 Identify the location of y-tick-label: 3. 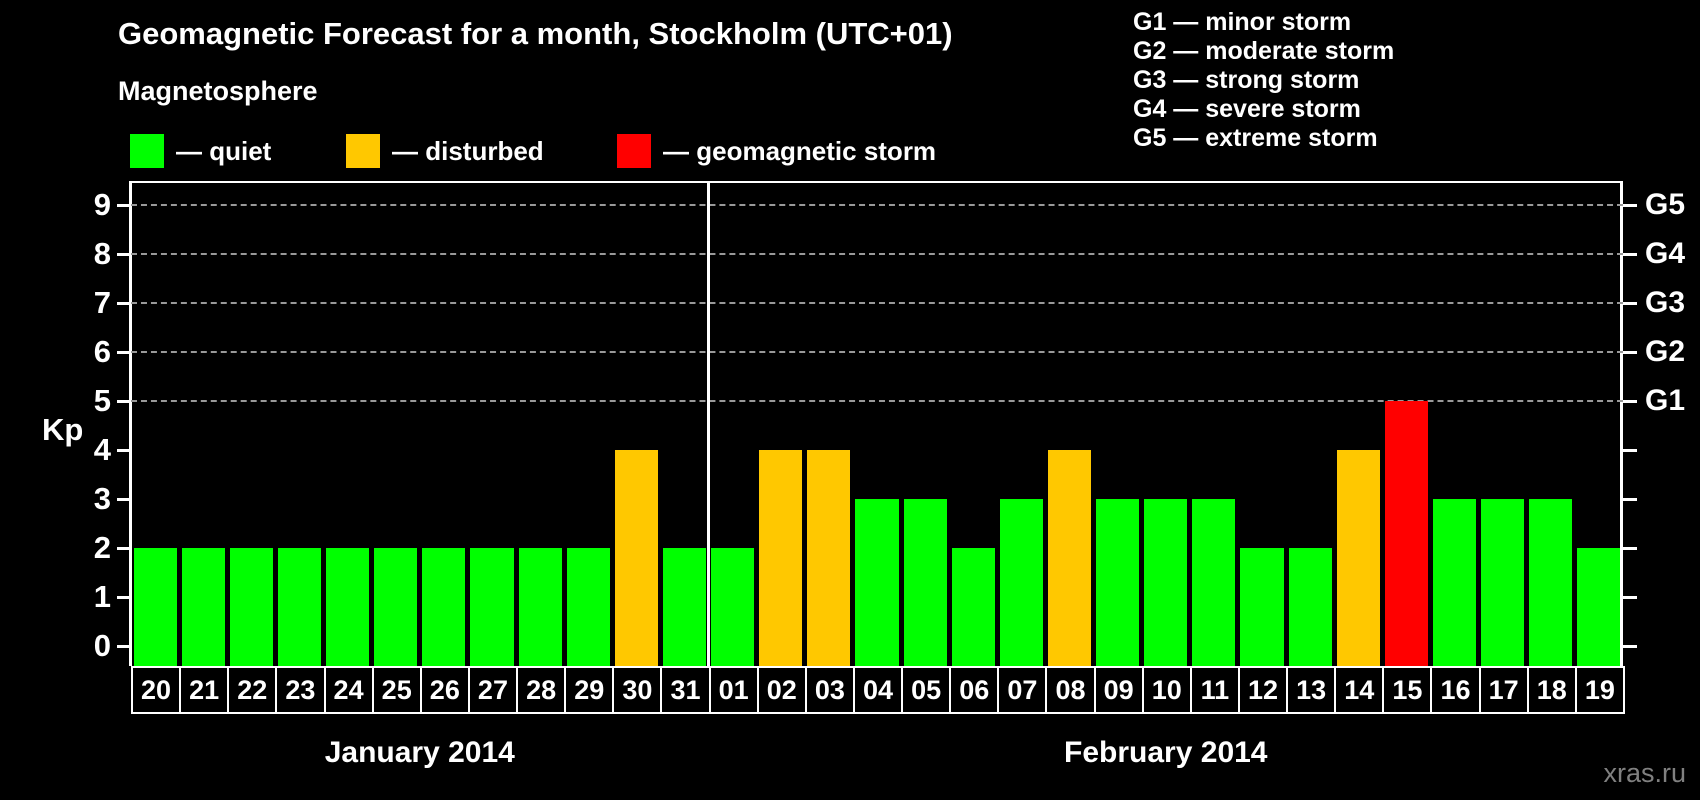
(102, 498).